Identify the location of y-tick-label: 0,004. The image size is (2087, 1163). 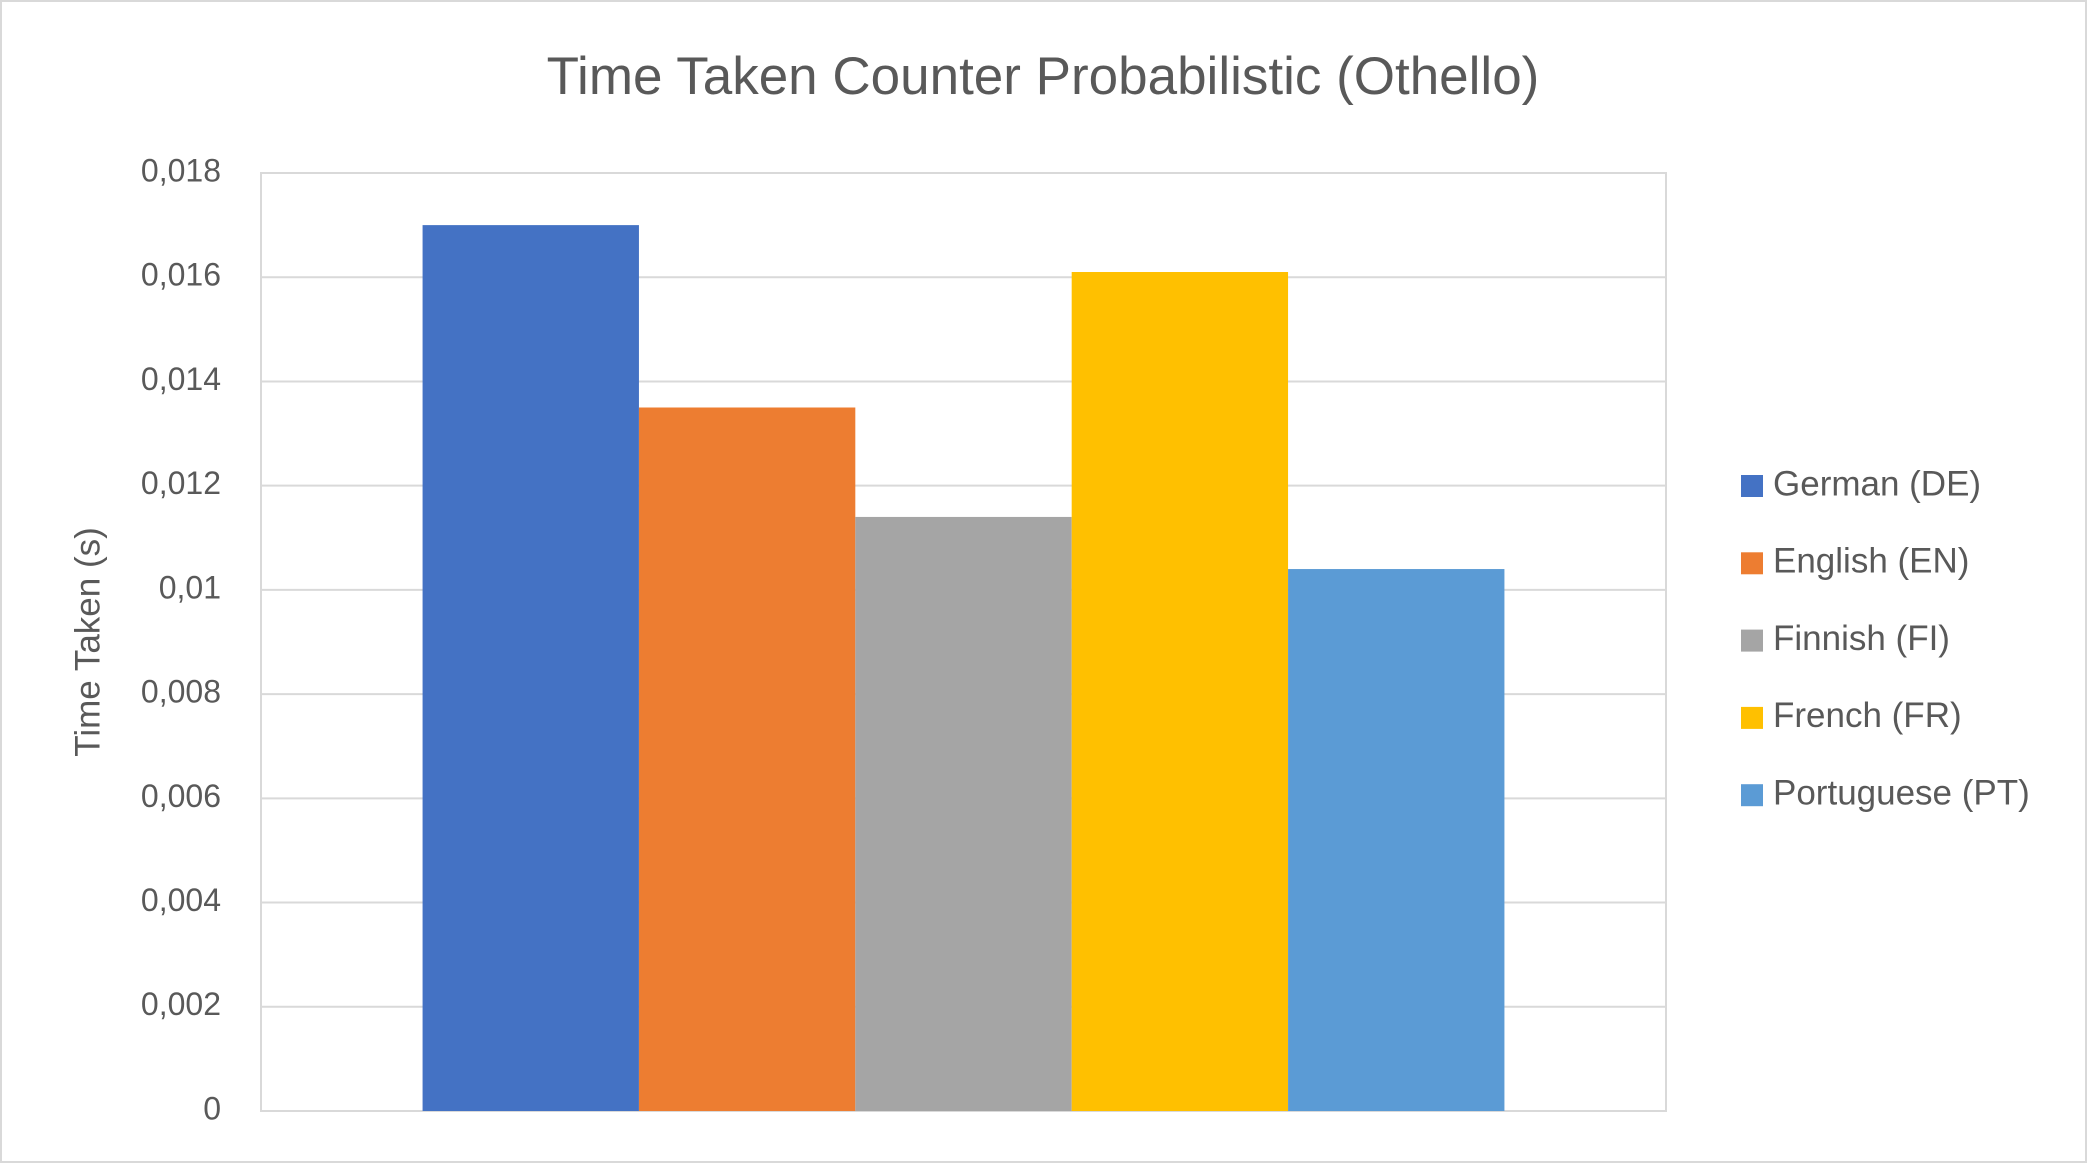
(181, 900).